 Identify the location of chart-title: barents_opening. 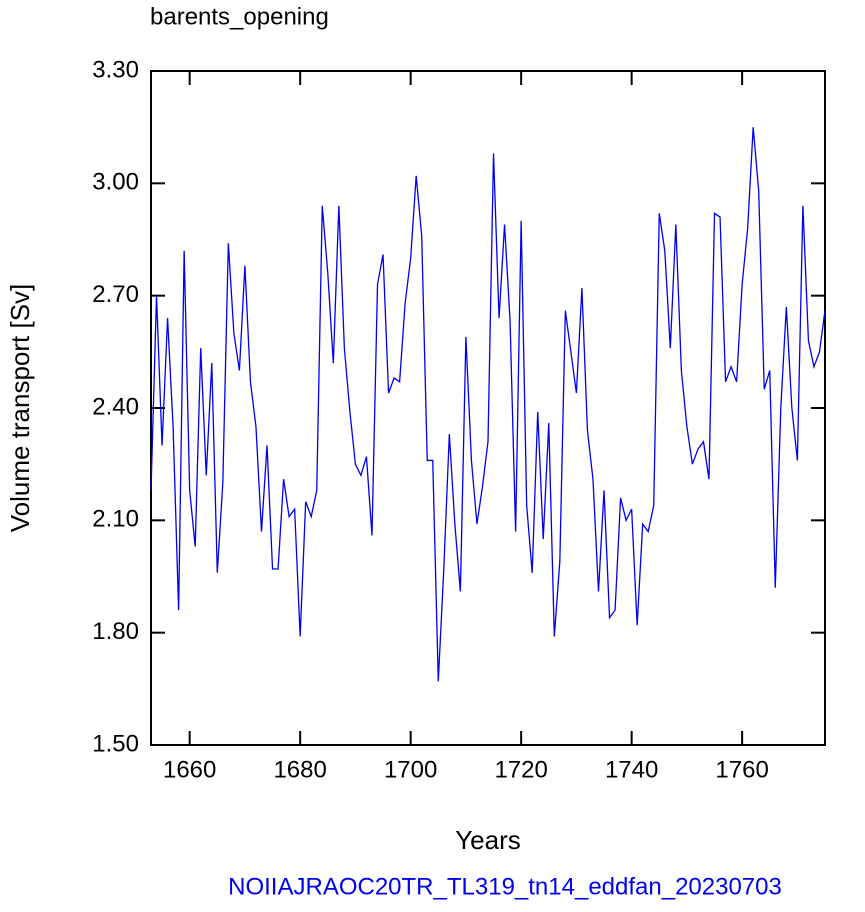
(239, 16).